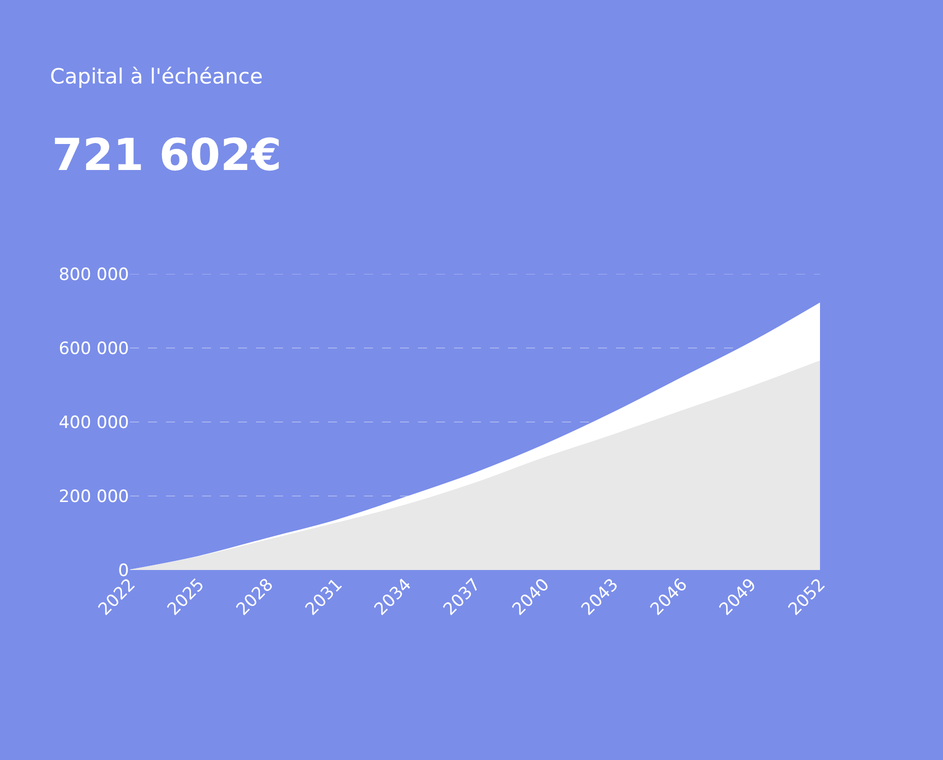 Image resolution: width=943 pixels, height=760 pixels. Describe the element at coordinates (93, 496) in the screenshot. I see `y-tick-label: 200 000` at that location.